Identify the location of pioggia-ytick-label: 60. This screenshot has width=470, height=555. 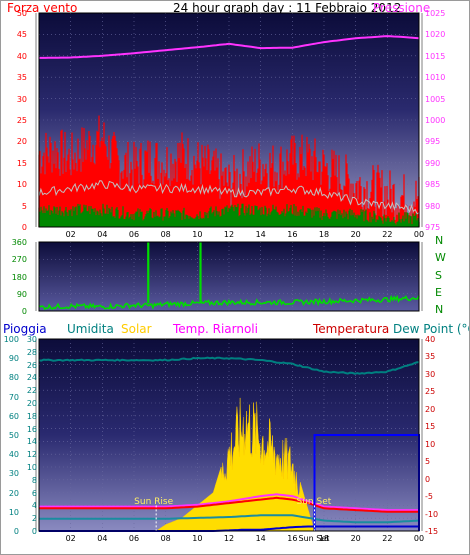
(13, 416).